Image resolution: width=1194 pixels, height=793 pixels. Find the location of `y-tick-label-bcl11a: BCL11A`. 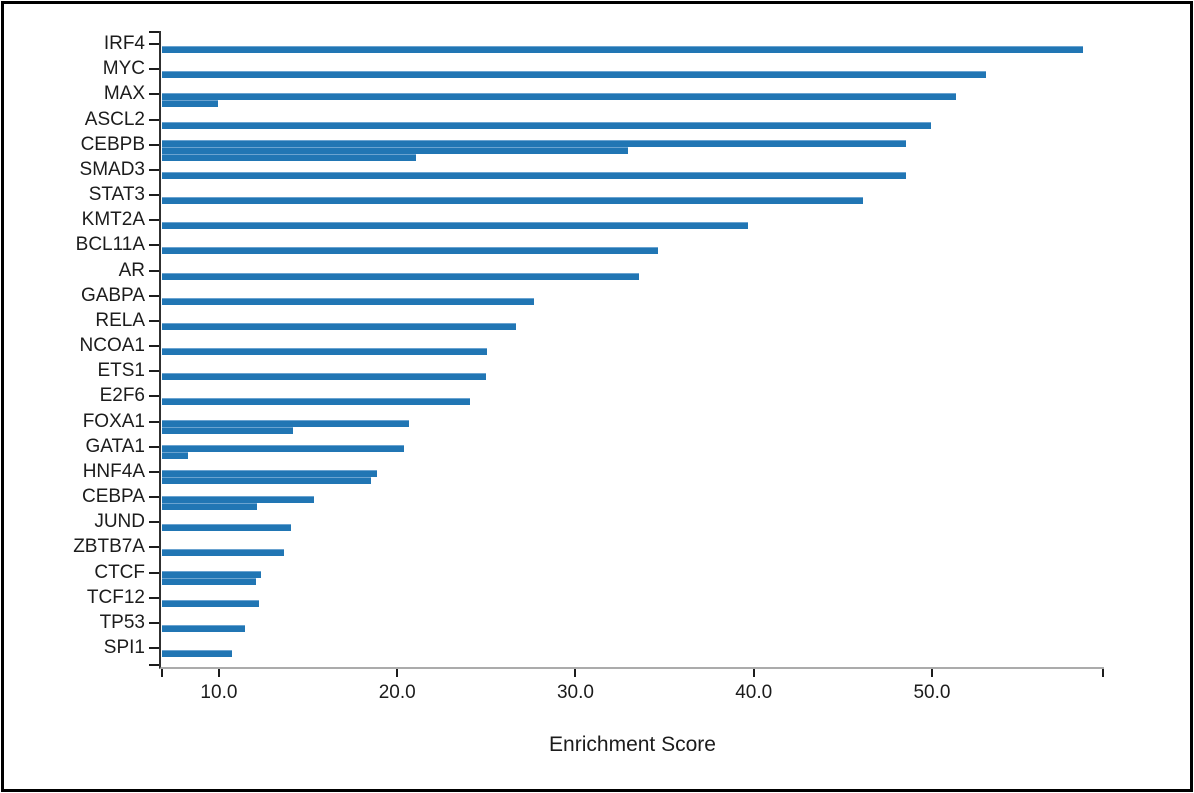

y-tick-label-bcl11a: BCL11A is located at coordinates (110, 245).